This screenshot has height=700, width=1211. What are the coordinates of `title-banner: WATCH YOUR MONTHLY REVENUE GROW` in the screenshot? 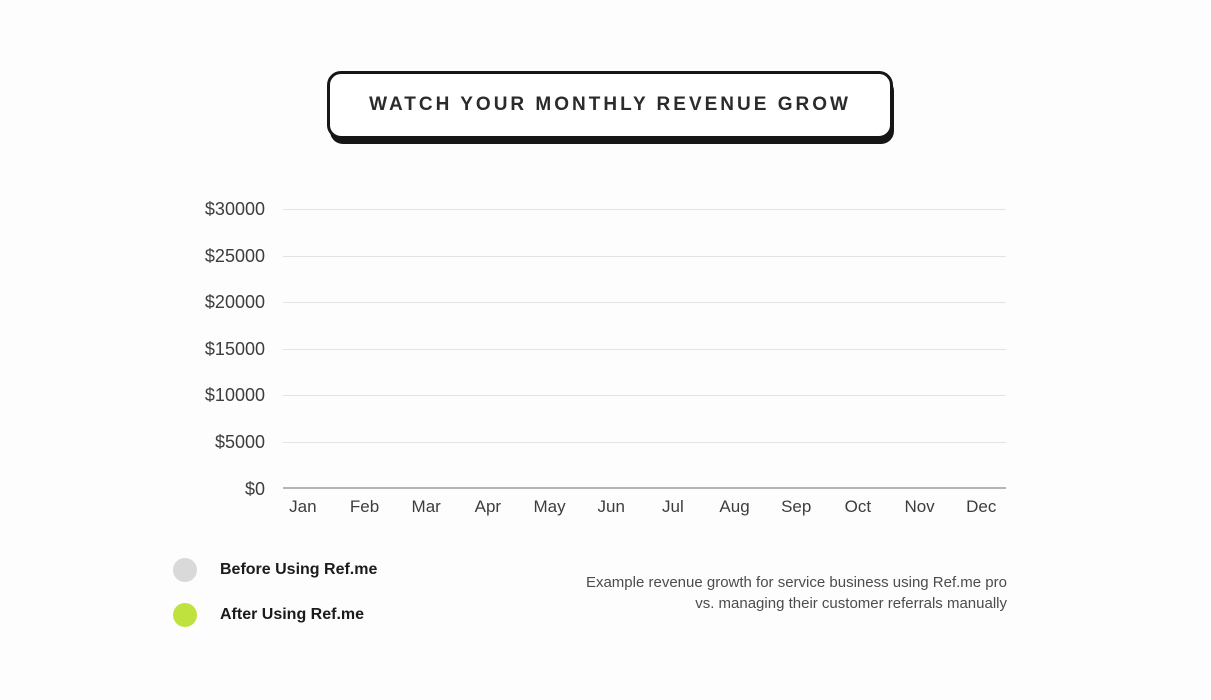 It's located at (610, 105).